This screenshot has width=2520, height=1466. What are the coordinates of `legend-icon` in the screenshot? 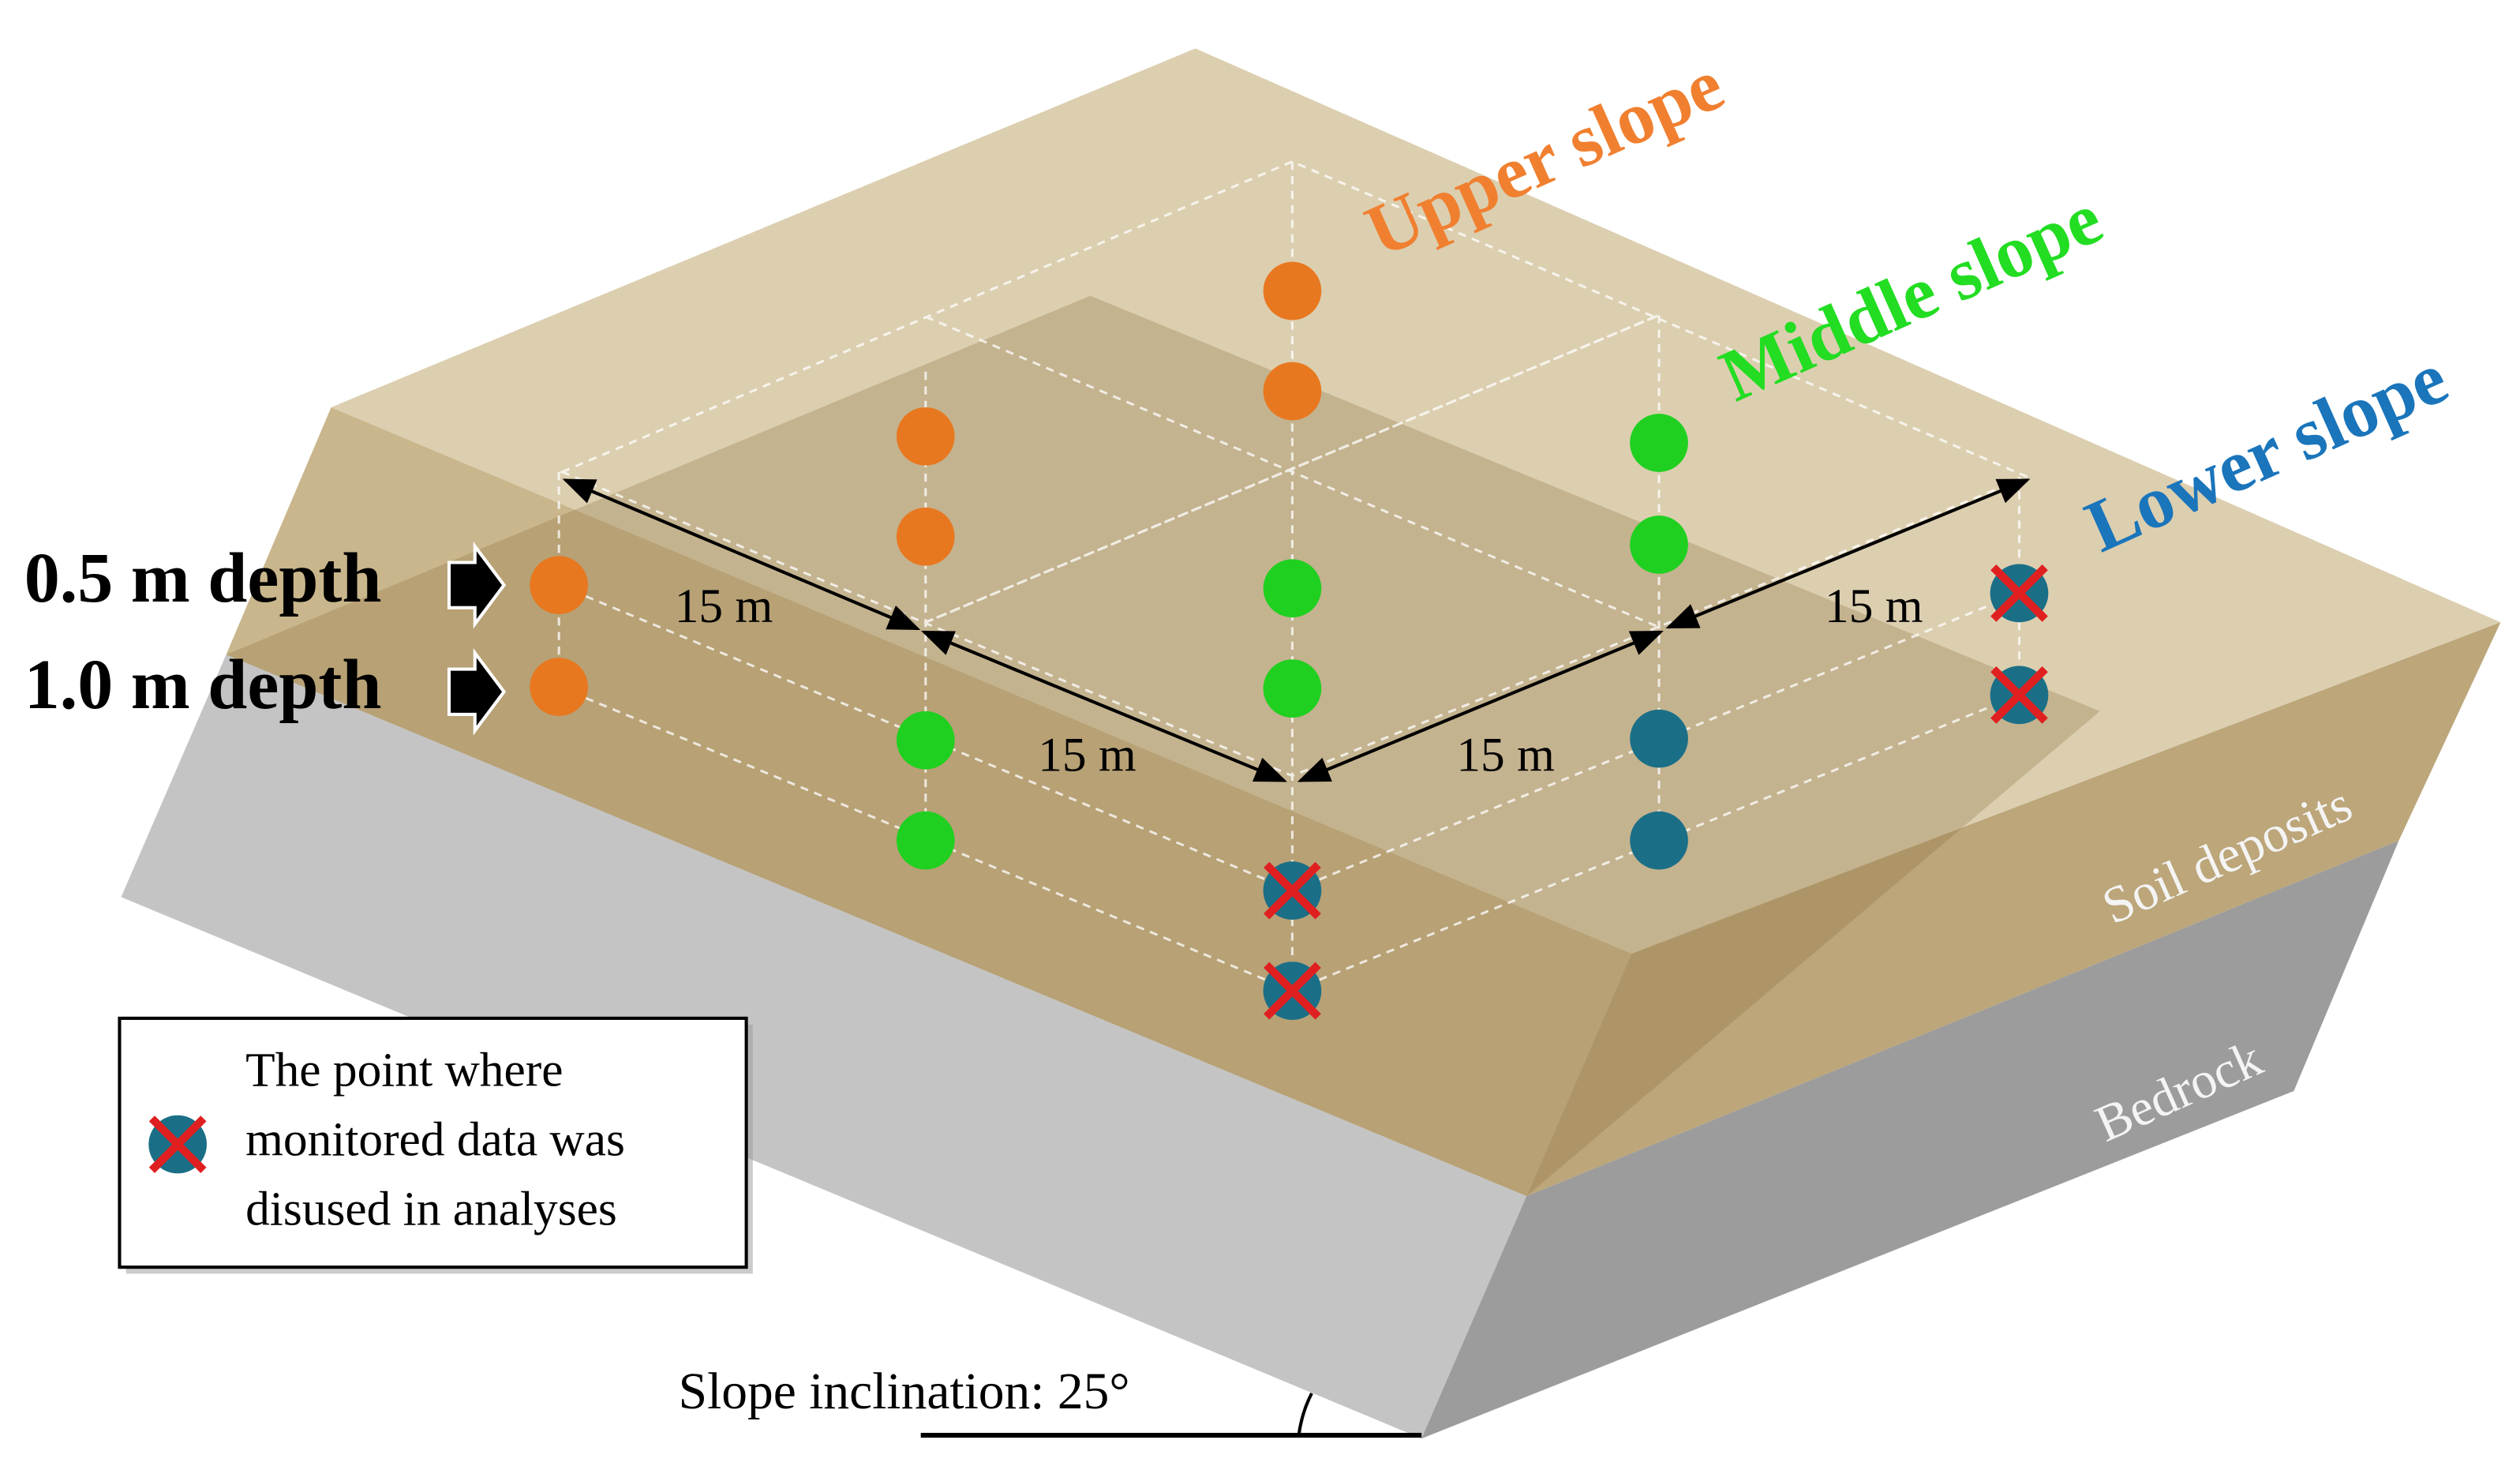 It's located at (177, 1144).